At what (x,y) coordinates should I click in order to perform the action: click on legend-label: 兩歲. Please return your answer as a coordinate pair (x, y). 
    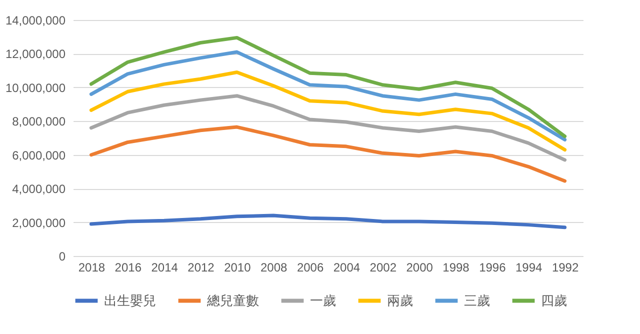
    Looking at the image, I should click on (400, 301).